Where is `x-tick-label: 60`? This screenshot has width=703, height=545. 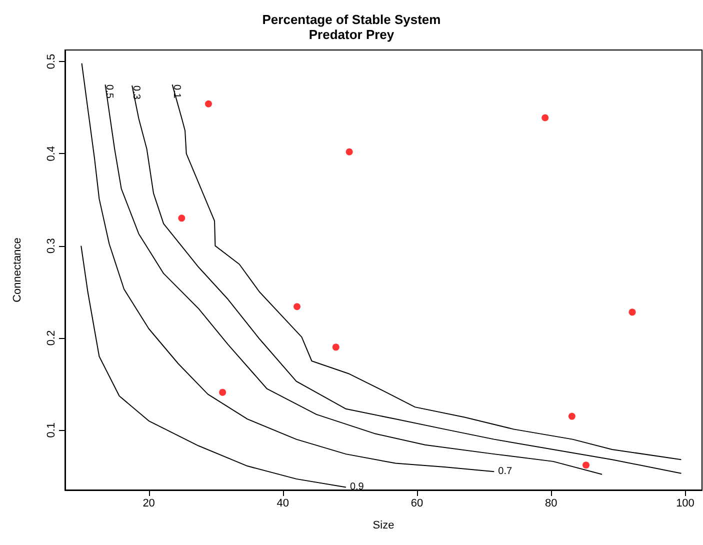
x-tick-label: 60 is located at coordinates (417, 504).